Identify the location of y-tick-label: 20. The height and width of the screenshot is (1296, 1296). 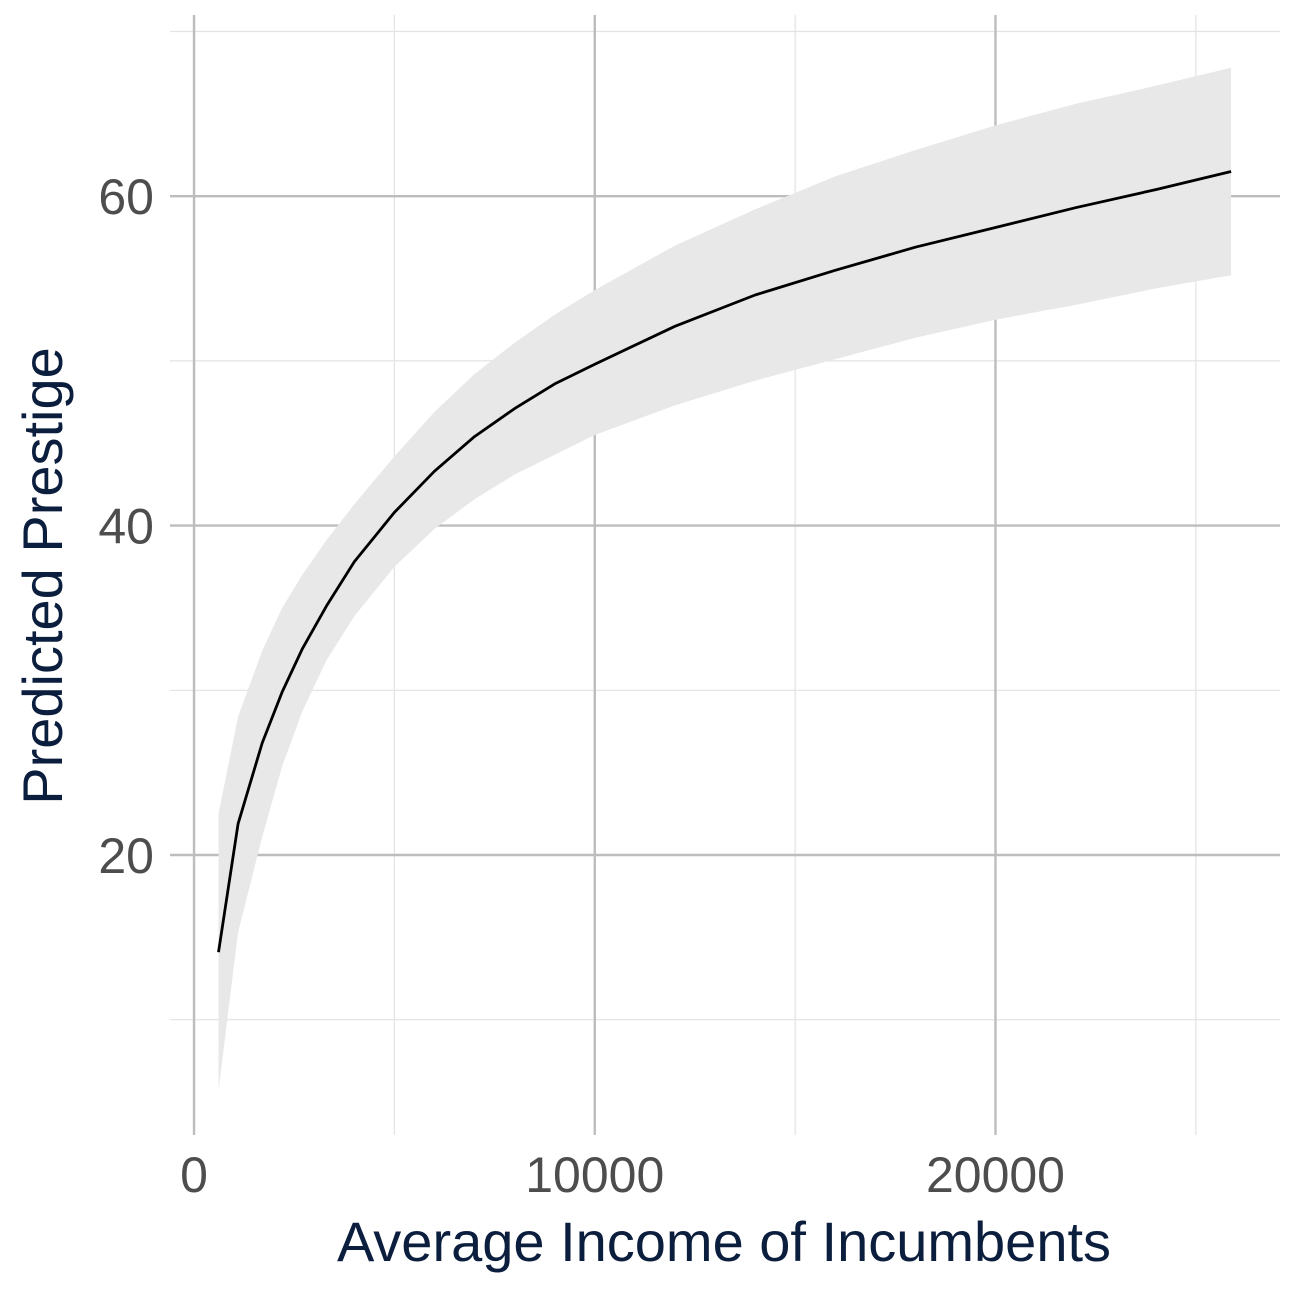
(126, 856).